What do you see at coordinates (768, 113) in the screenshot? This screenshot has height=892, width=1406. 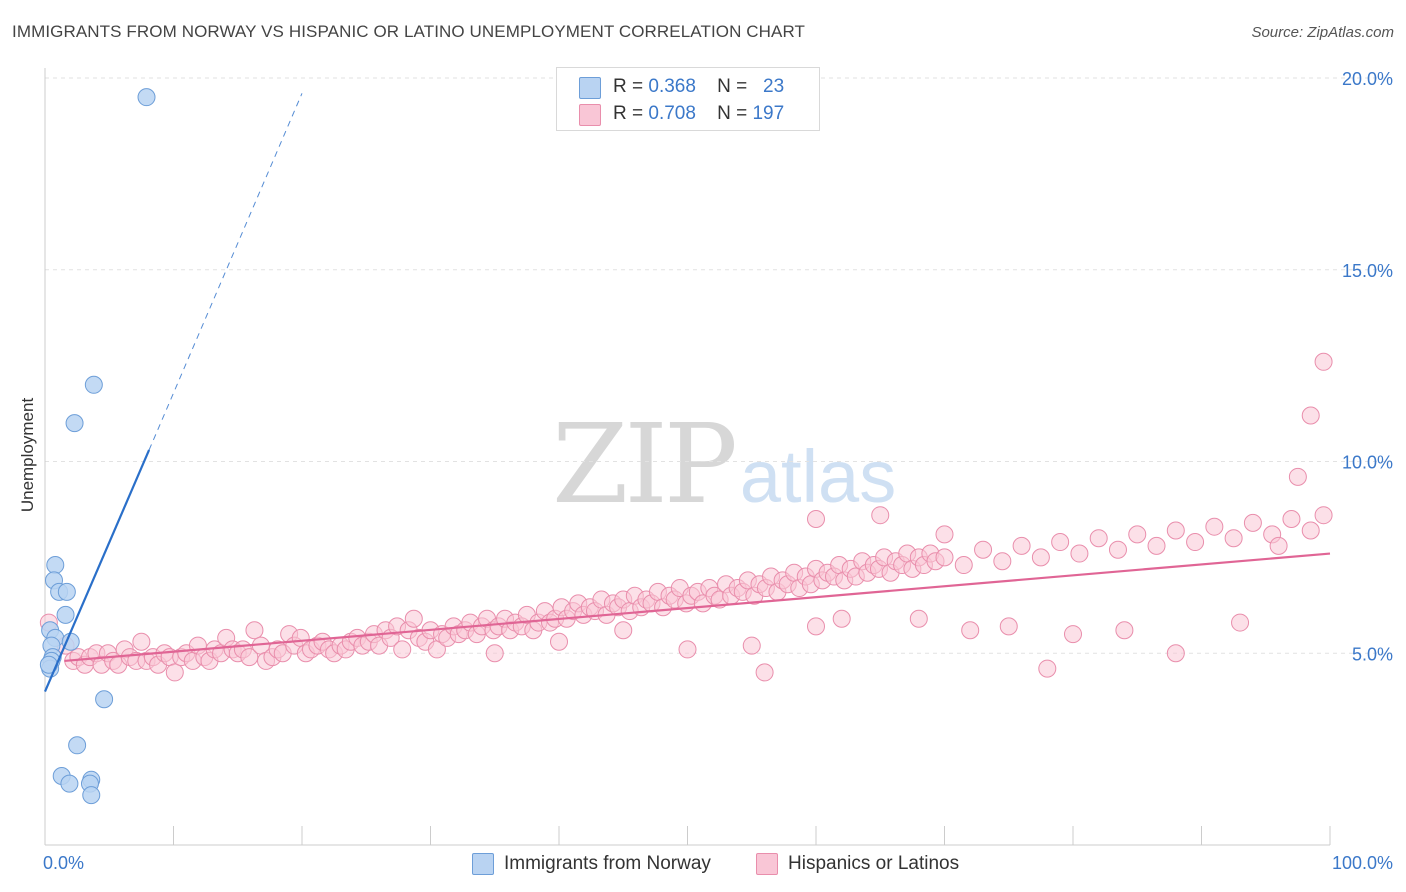 I see `legend-n-value: 197` at bounding box center [768, 113].